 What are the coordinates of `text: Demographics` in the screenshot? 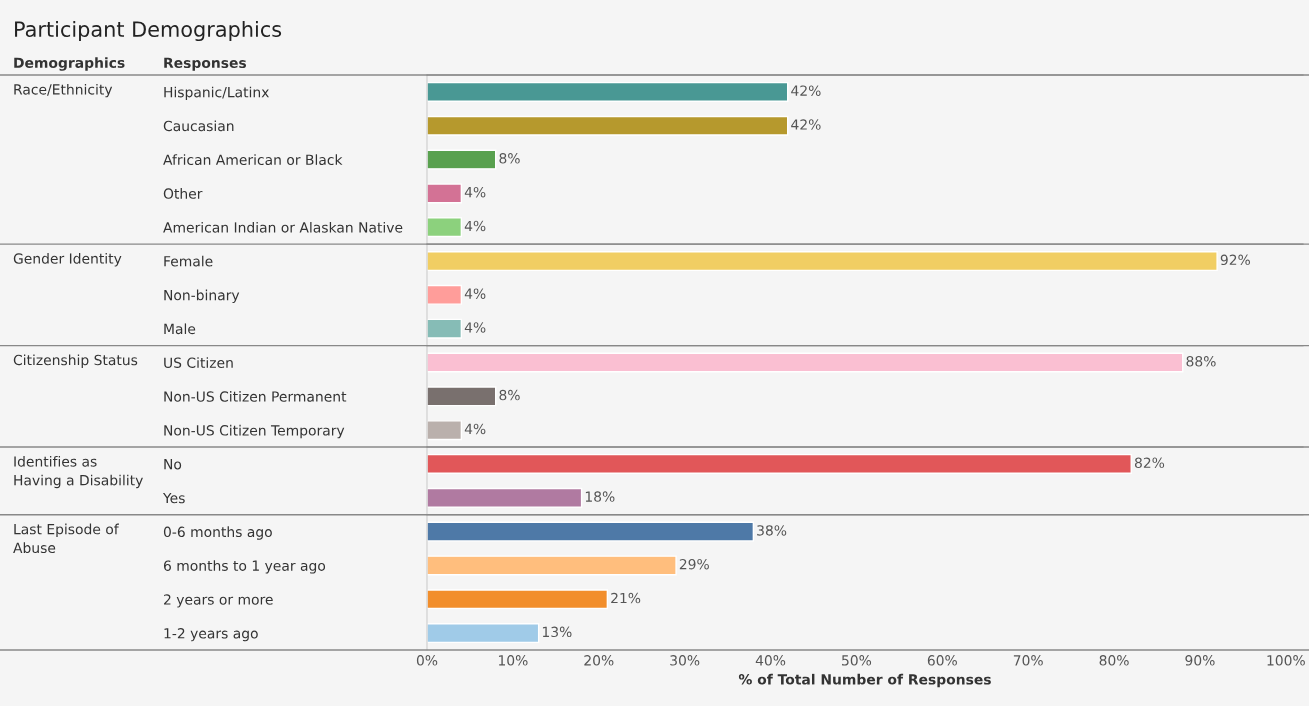 It's located at (69, 64).